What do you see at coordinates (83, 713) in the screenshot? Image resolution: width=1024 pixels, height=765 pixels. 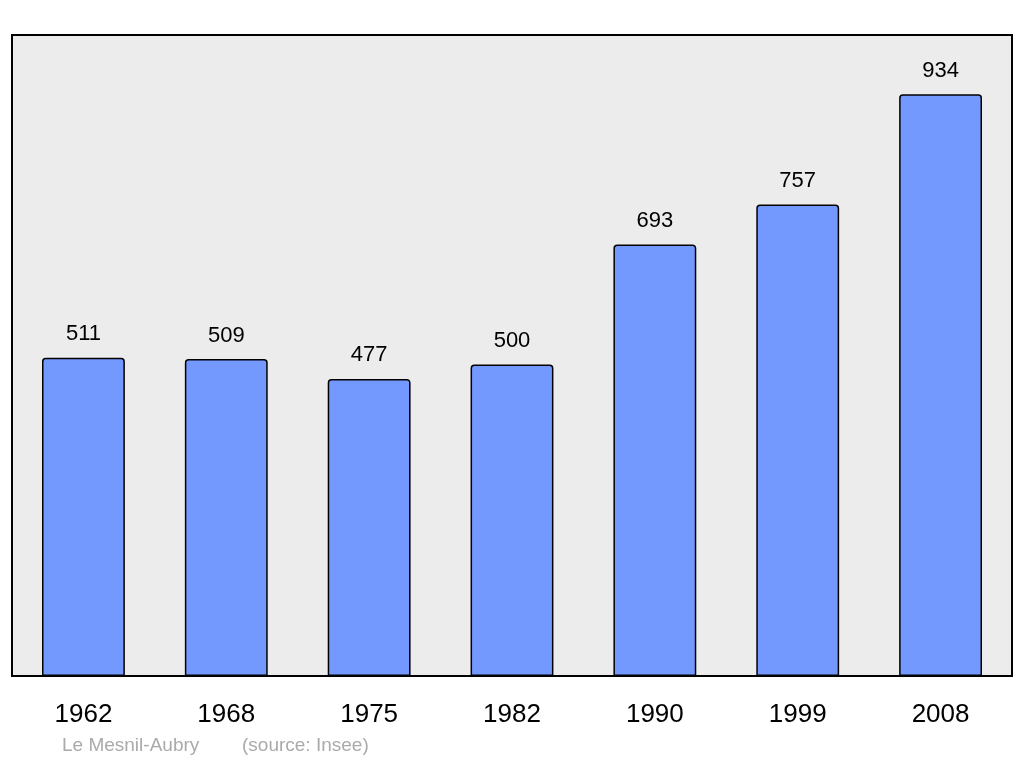 I see `x-tick-label: 1962` at bounding box center [83, 713].